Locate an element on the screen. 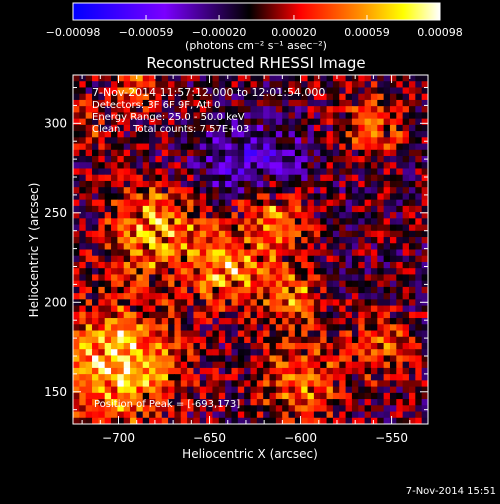 This screenshot has height=504, width=500. colorbar-tick-label: −0.00020 is located at coordinates (219, 32).